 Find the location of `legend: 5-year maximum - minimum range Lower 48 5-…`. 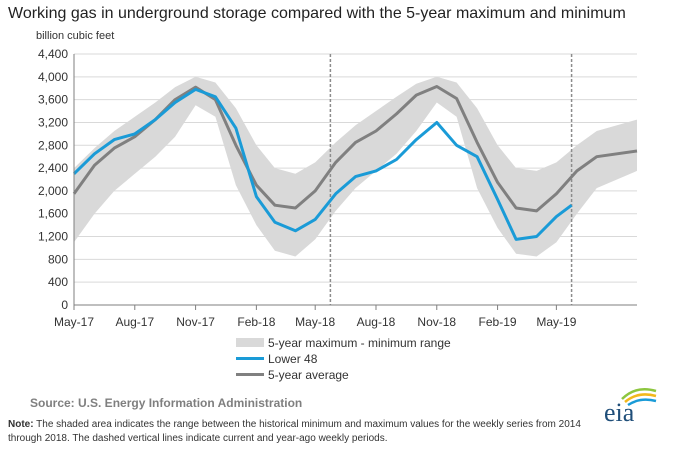

legend: 5-year maximum - minimum range Lower 48 5-… is located at coordinates (343, 359).